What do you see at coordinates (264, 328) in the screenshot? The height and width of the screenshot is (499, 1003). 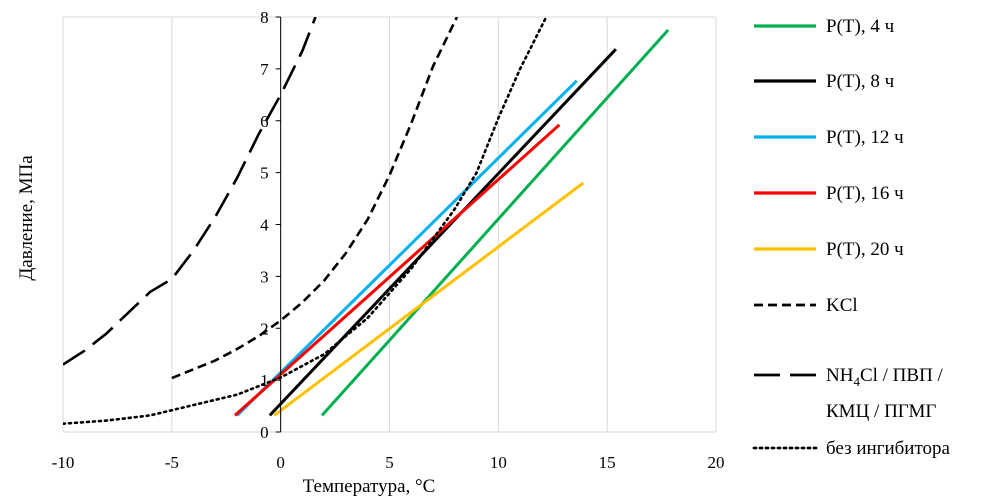 I see `y-tick-label: 2` at bounding box center [264, 328].